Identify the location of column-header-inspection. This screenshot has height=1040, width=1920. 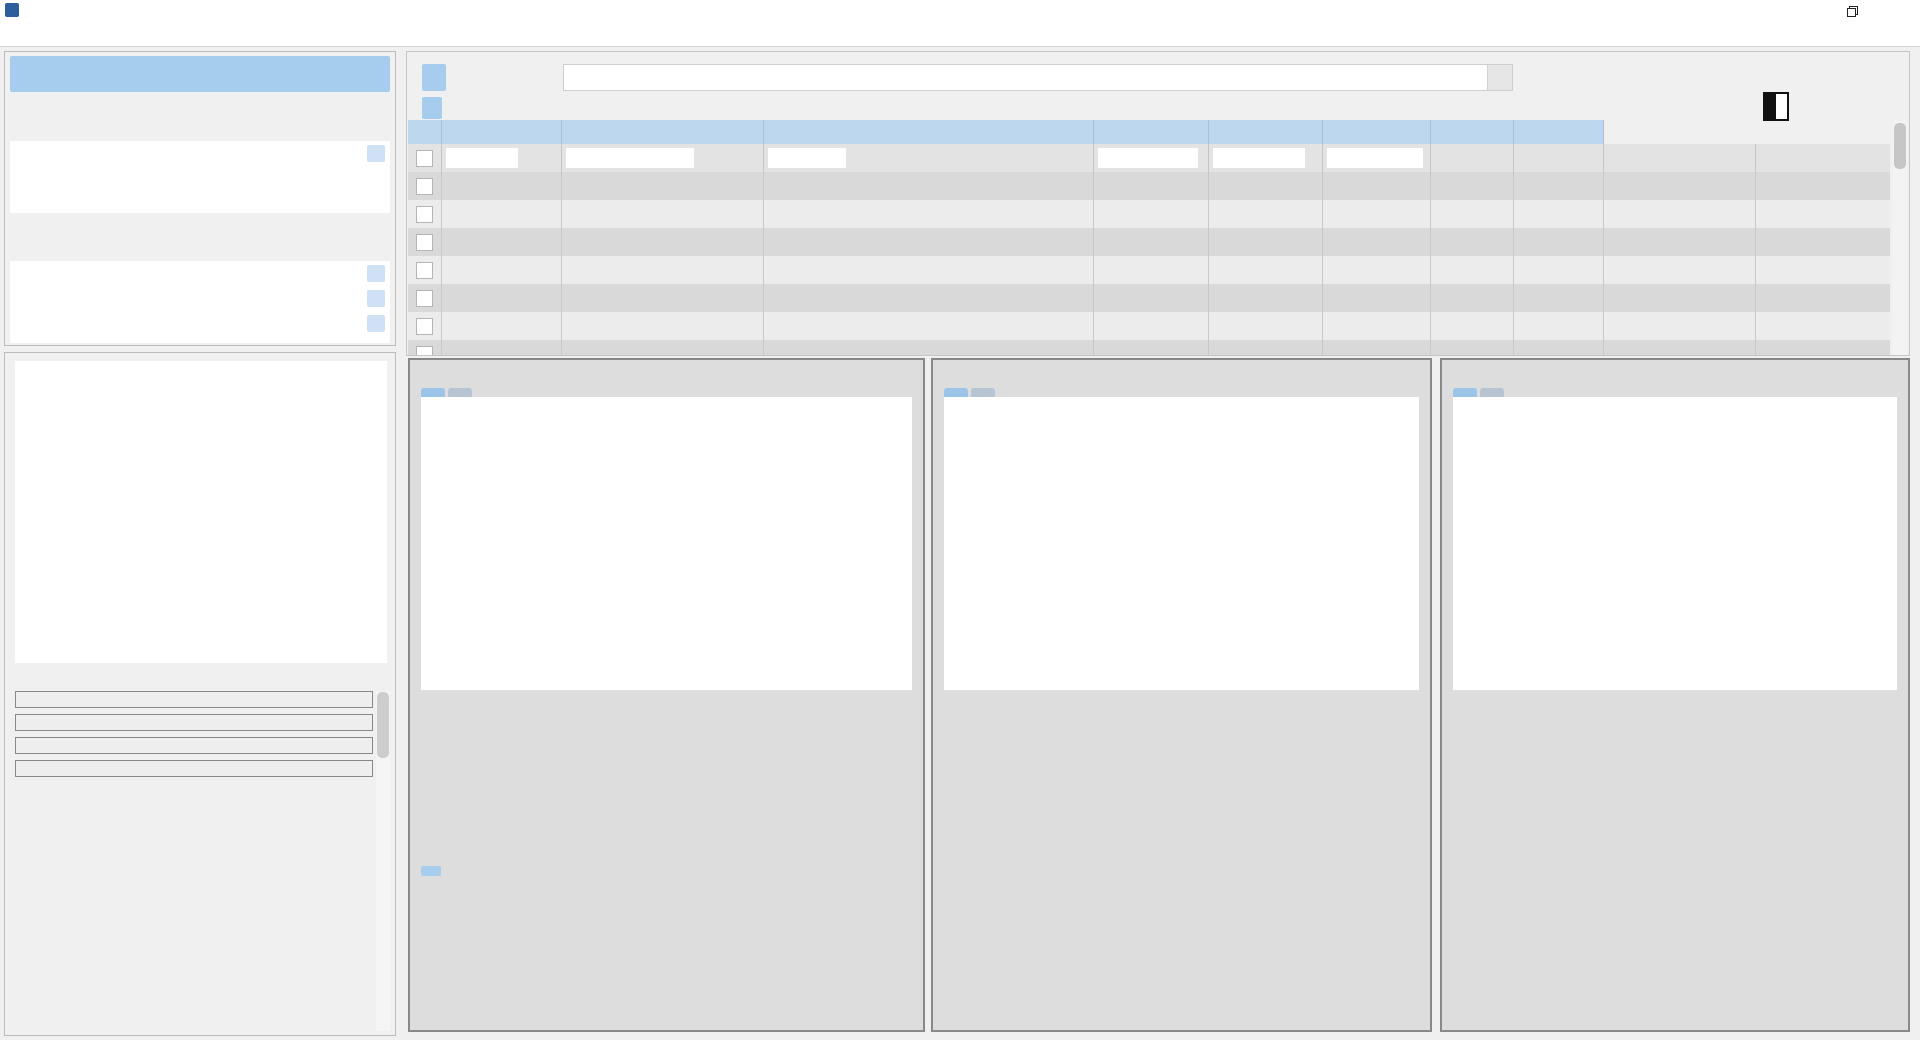
(502, 132).